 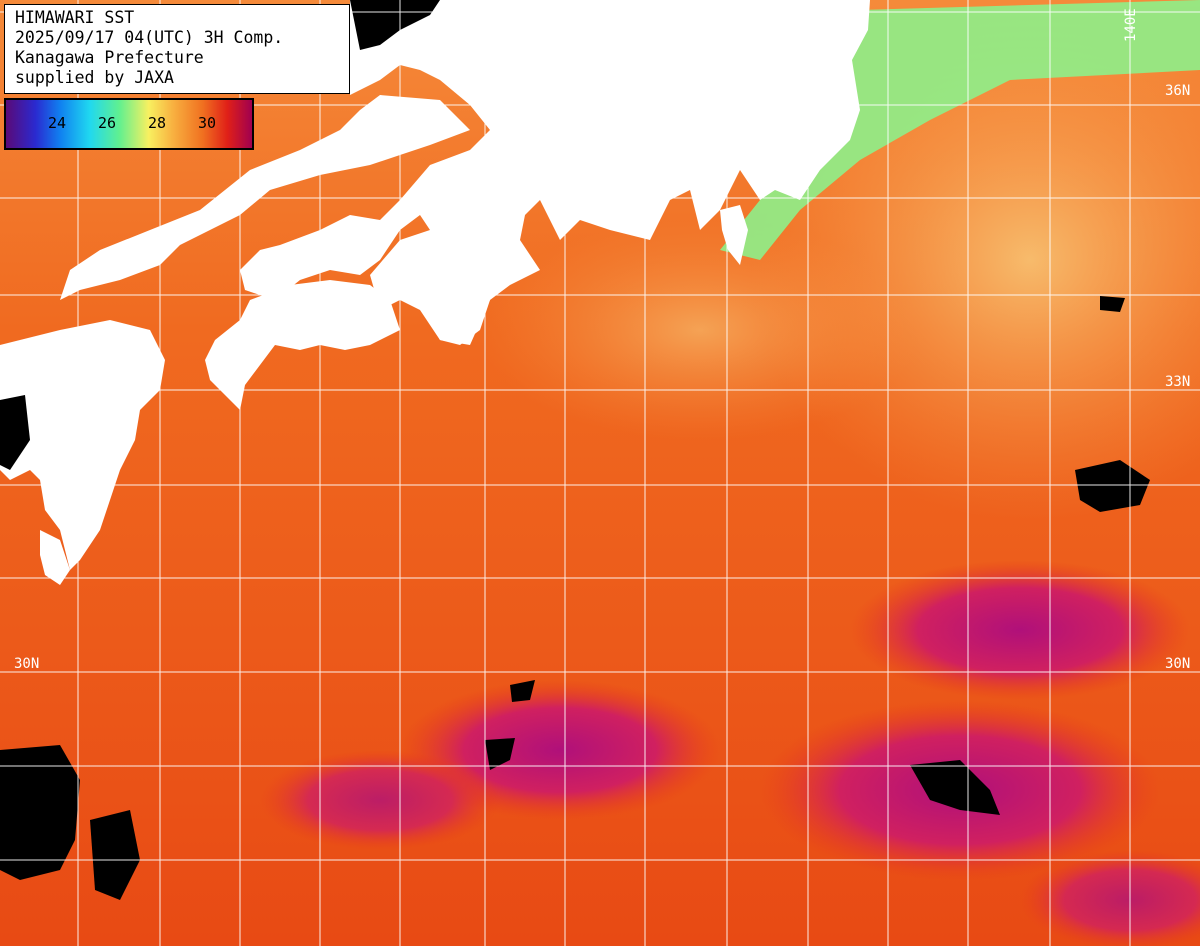 What do you see at coordinates (302, 345) in the screenshot?
I see `land-shikoku` at bounding box center [302, 345].